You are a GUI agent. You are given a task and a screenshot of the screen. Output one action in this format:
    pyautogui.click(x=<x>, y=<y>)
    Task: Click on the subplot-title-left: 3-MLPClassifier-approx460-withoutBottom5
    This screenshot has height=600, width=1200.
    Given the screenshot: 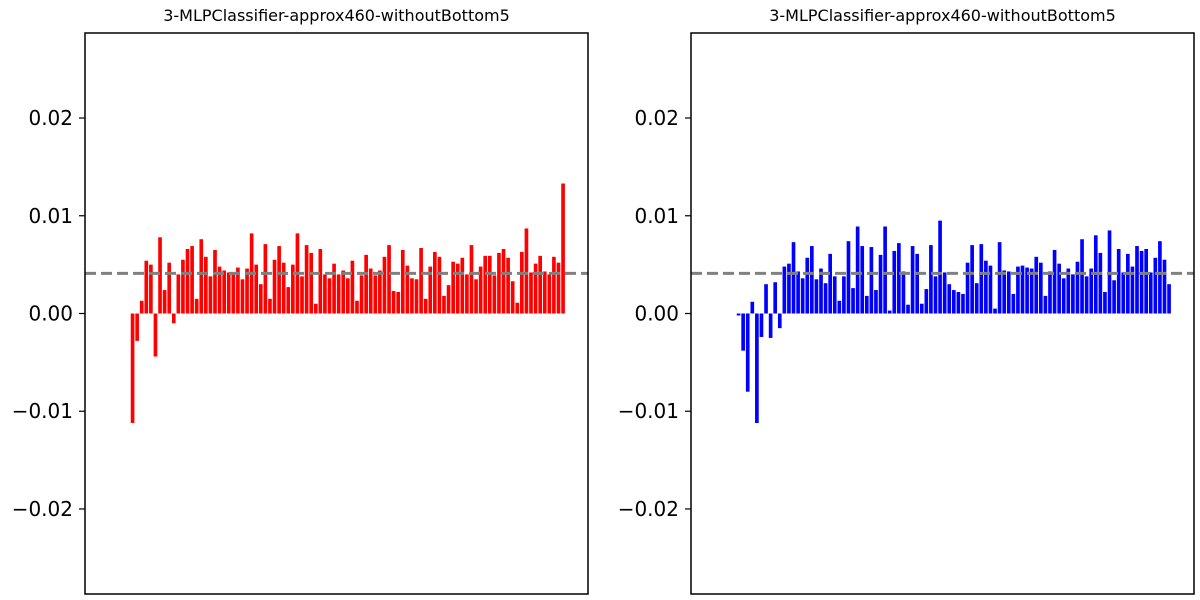 What is the action you would take?
    pyautogui.click(x=336, y=15)
    